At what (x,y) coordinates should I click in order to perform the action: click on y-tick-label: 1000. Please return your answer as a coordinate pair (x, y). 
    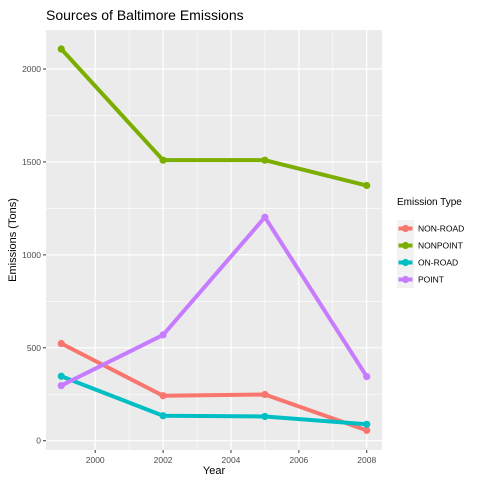
    Looking at the image, I should click on (31, 255).